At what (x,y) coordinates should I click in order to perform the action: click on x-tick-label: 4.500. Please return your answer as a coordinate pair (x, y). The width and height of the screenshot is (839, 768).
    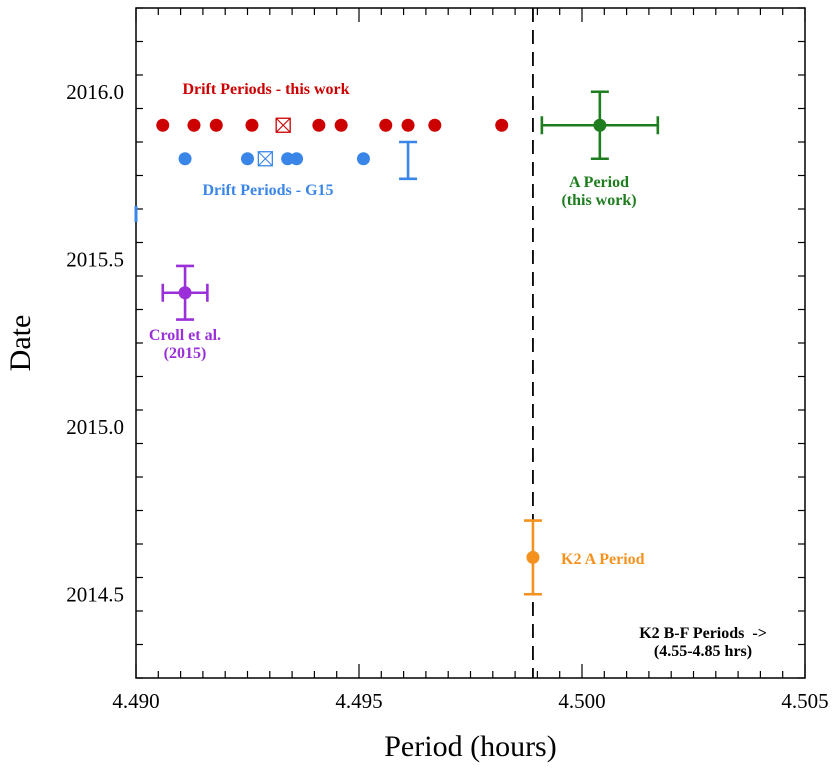
    Looking at the image, I should click on (581, 701).